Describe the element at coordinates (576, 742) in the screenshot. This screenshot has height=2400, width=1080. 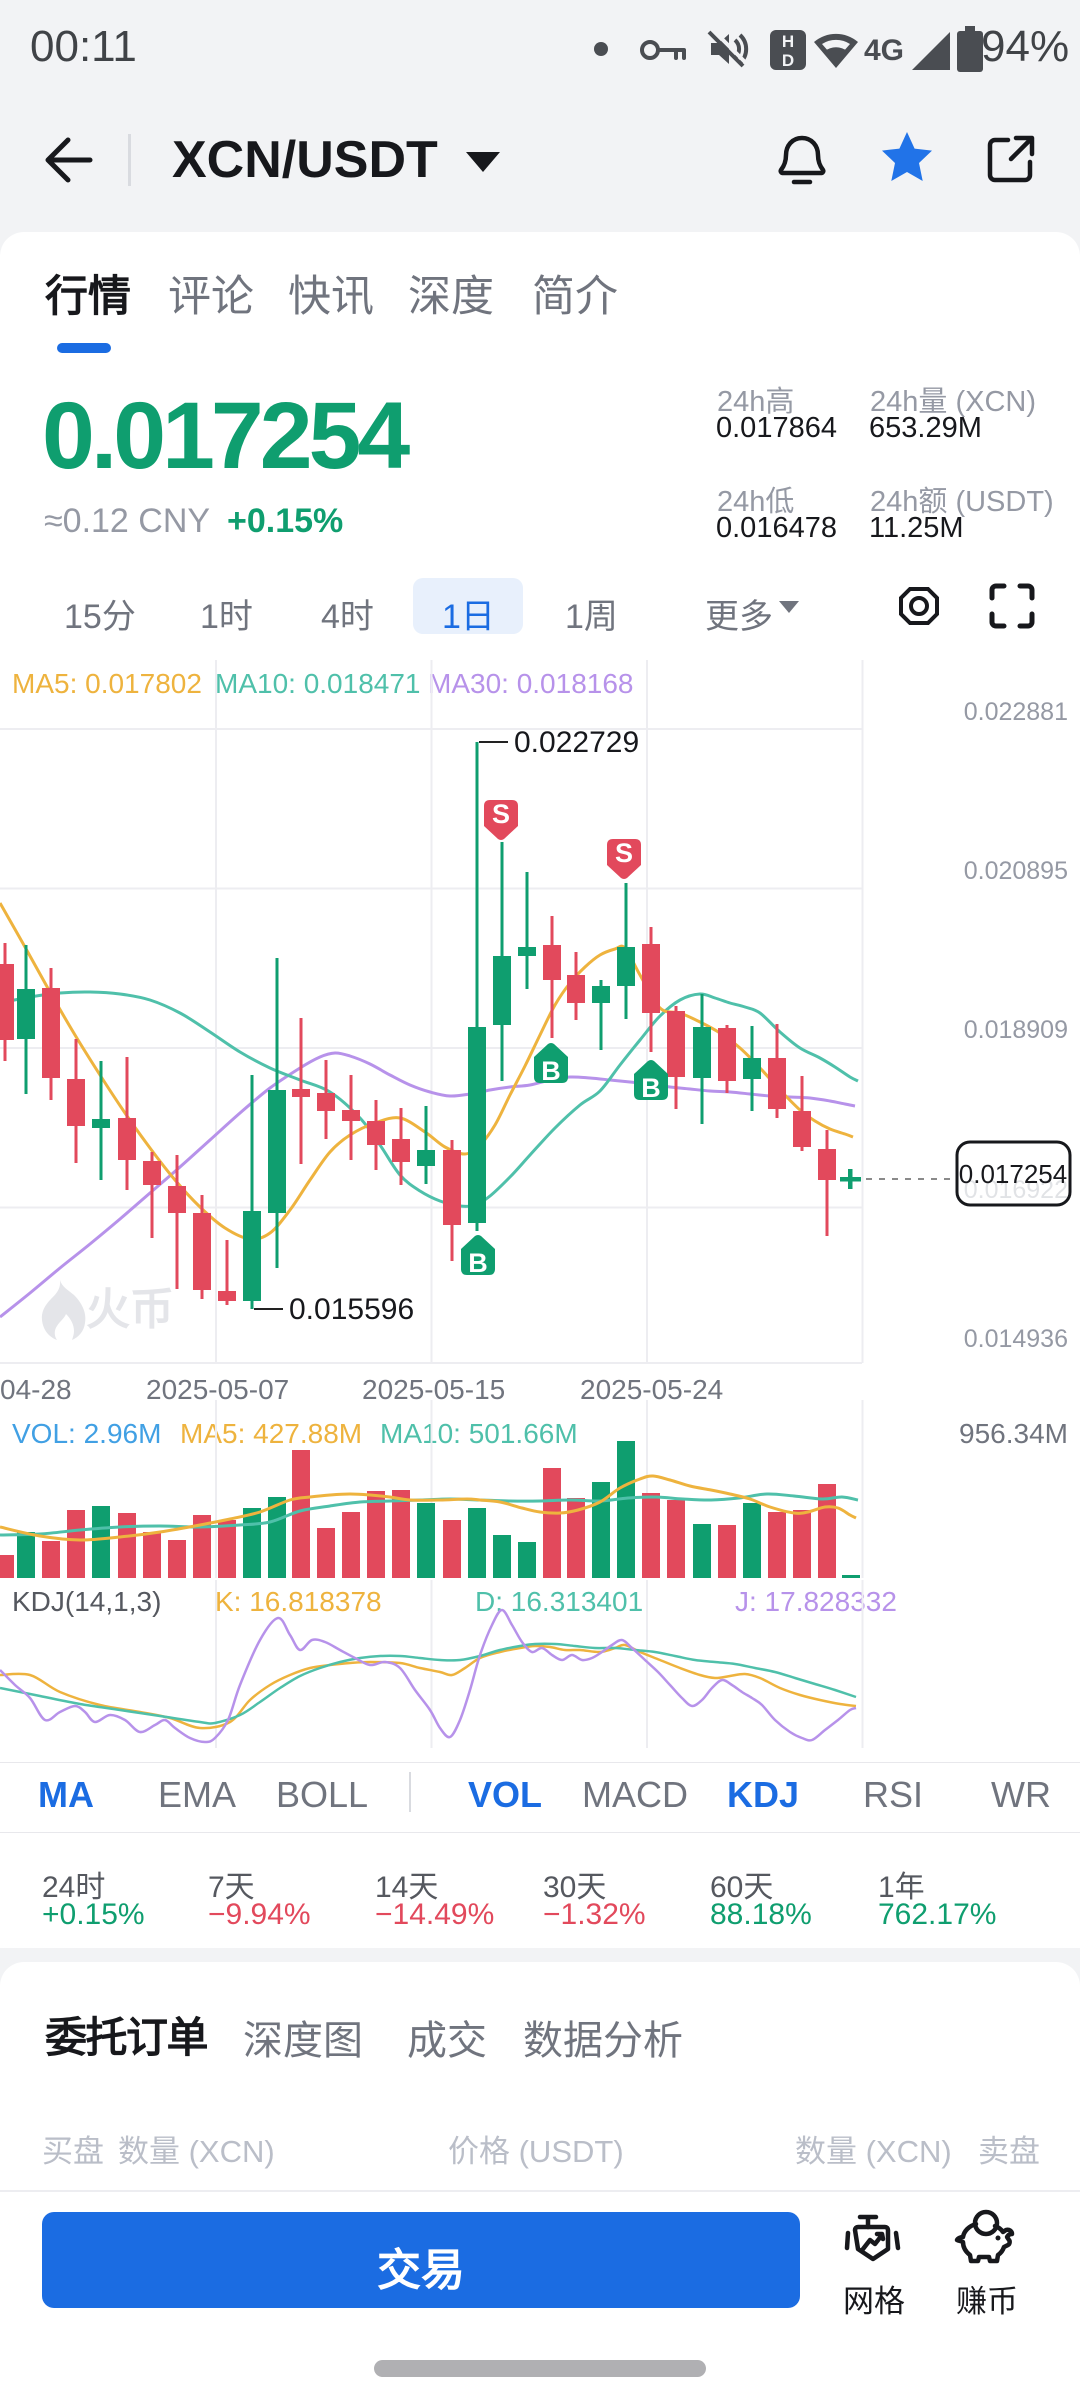
I see `svg-text: 0.022729` at that location.